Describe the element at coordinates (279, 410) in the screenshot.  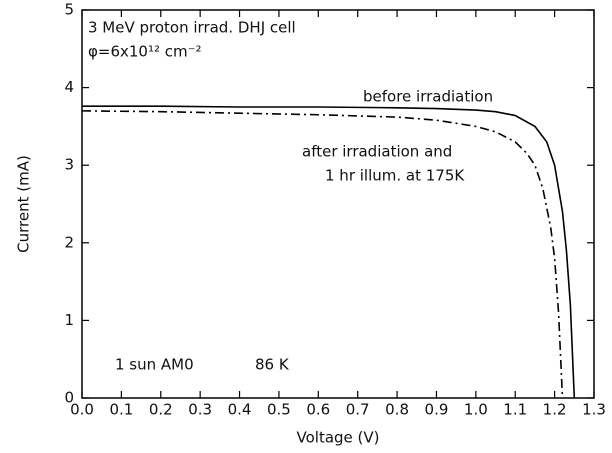
I see `x-tick-label: 0.5` at that location.